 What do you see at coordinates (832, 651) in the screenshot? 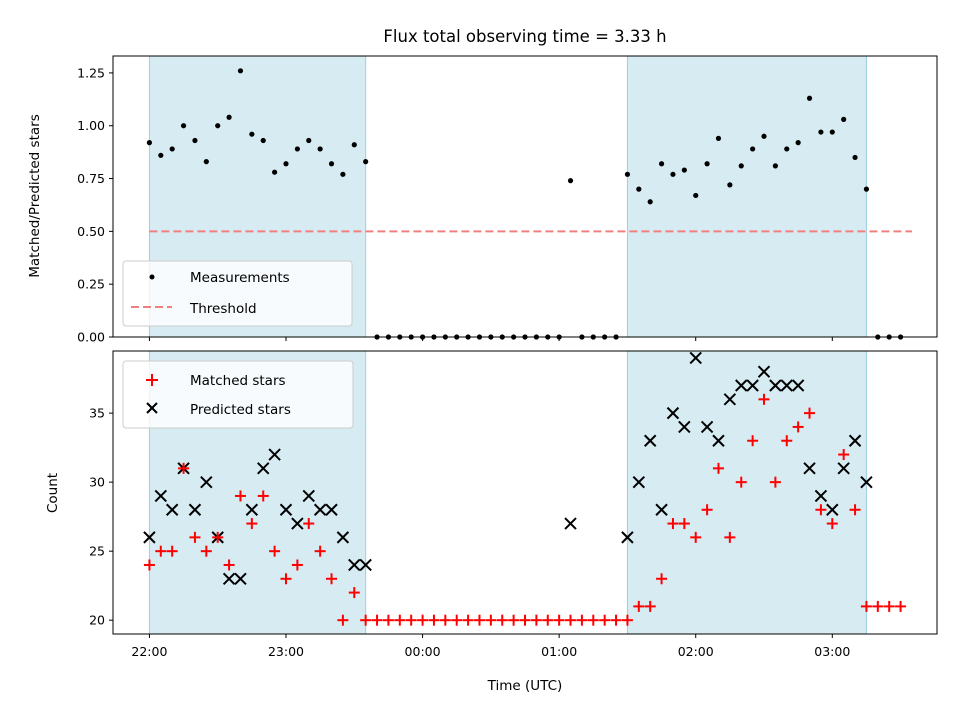
I see `x-tick-label: 03:00` at bounding box center [832, 651].